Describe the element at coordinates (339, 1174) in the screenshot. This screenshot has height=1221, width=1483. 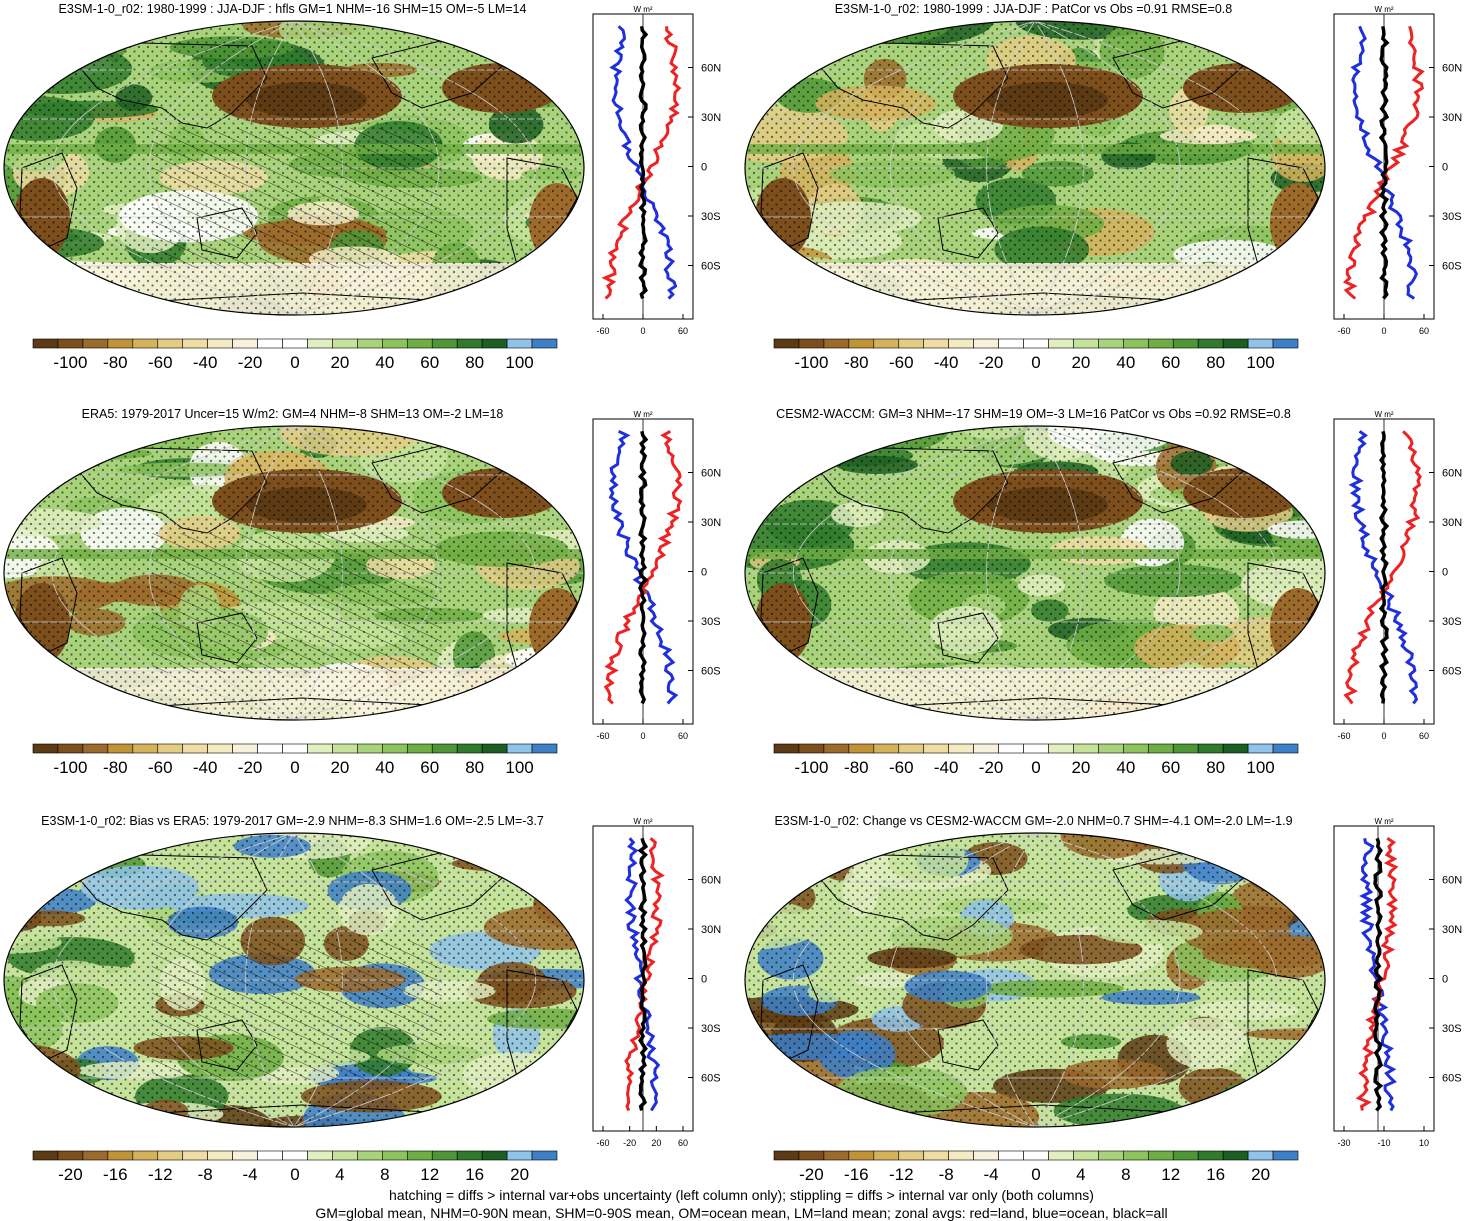
I see `colorbar-tick-label: 4` at that location.